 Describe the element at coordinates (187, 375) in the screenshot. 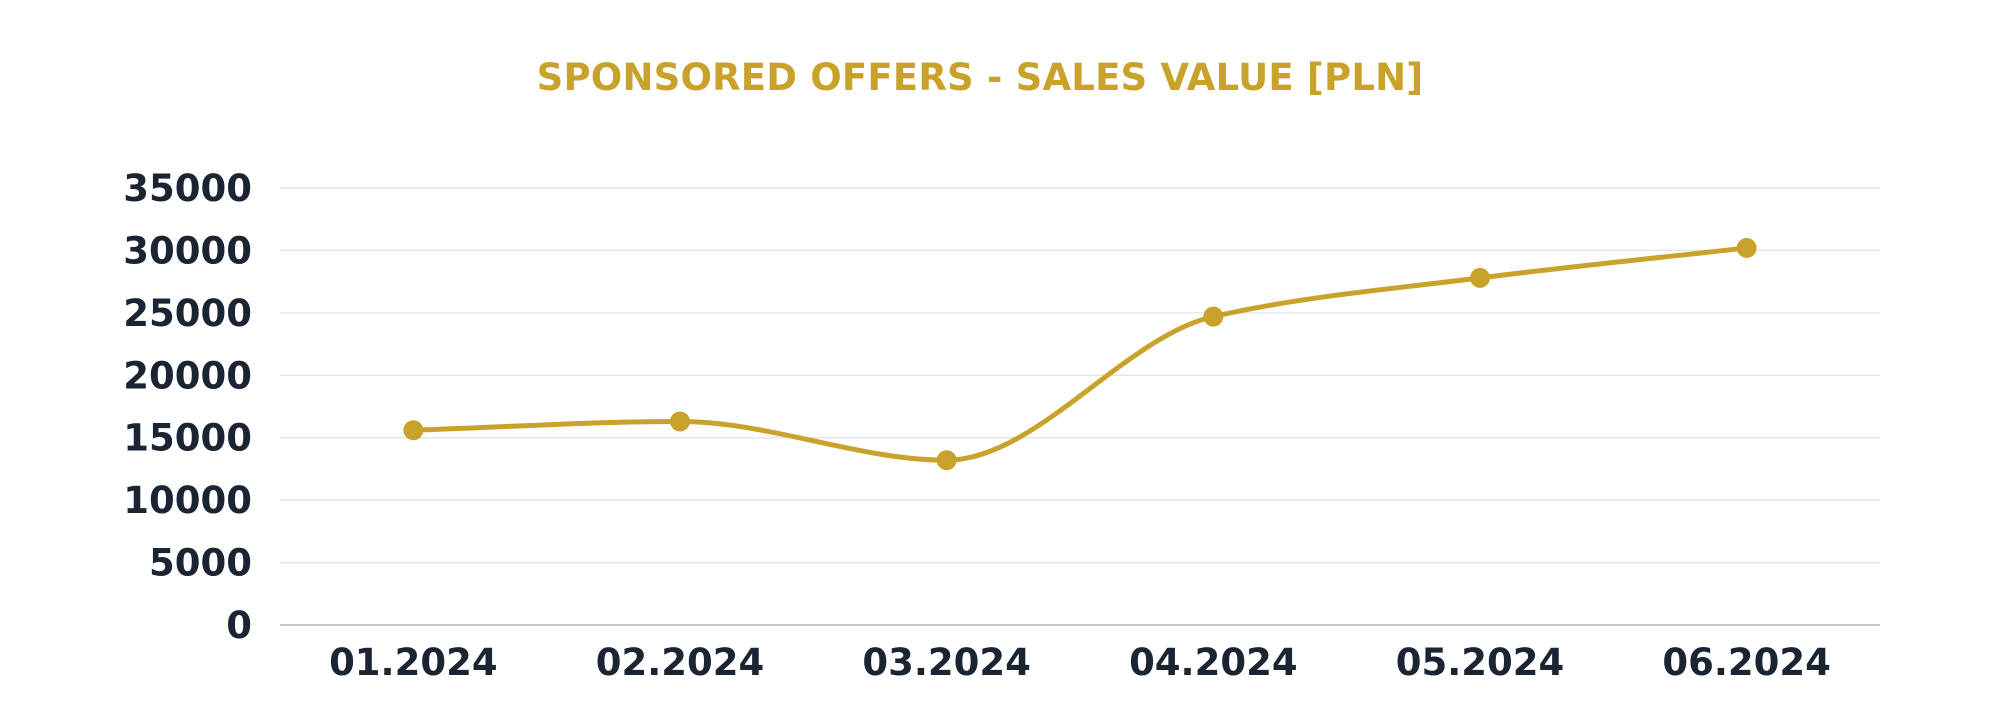

I see `y-tick-label: 20000` at that location.